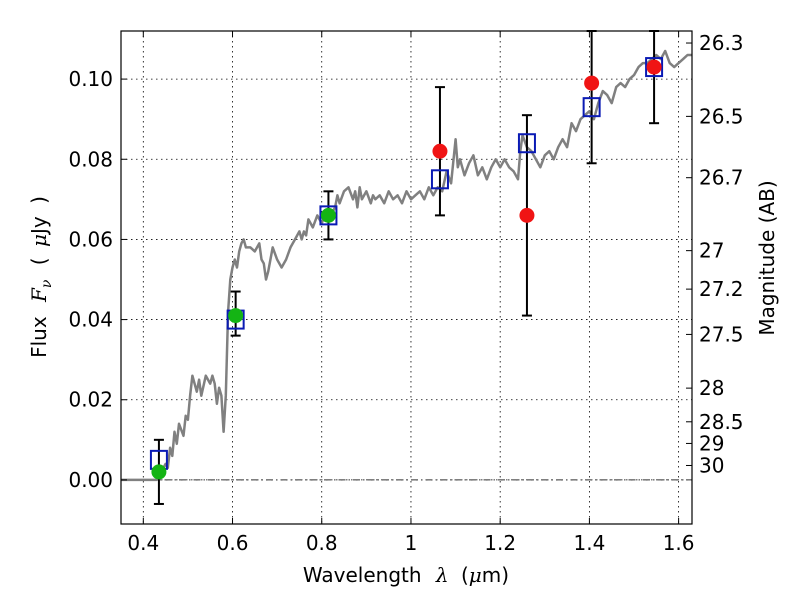 The width and height of the screenshot is (800, 600). I want to click on mag-tick-label: 30, so click(711, 465).